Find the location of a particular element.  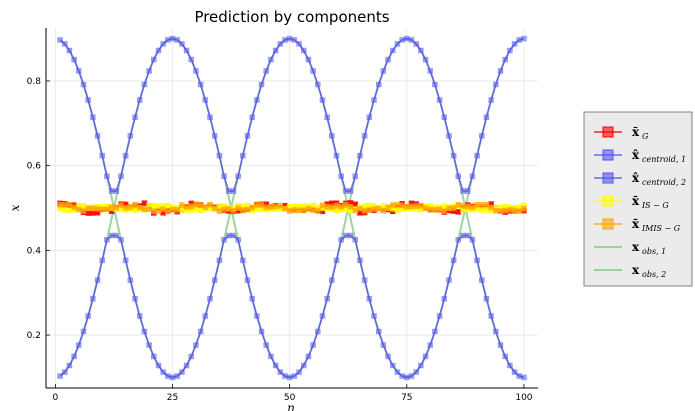

x-axis-label: n is located at coordinates (291, 406).